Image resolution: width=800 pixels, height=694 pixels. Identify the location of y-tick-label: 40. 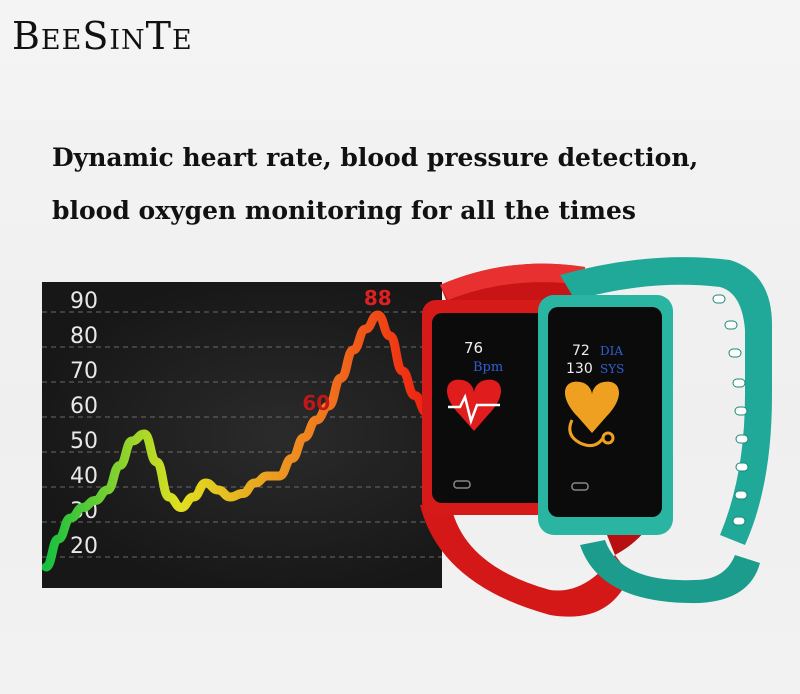
(84, 476).